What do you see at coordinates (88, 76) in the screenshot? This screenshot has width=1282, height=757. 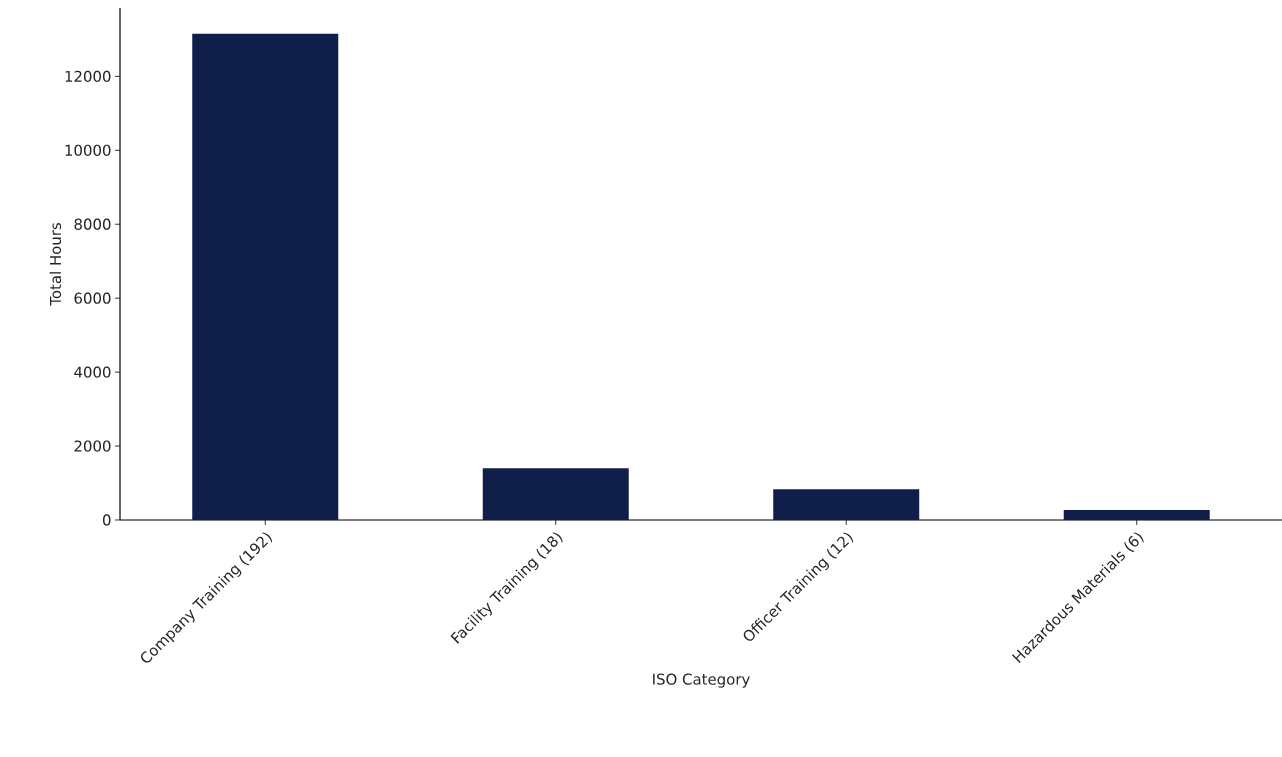 I see `y-tick-label: 12000` at bounding box center [88, 76].